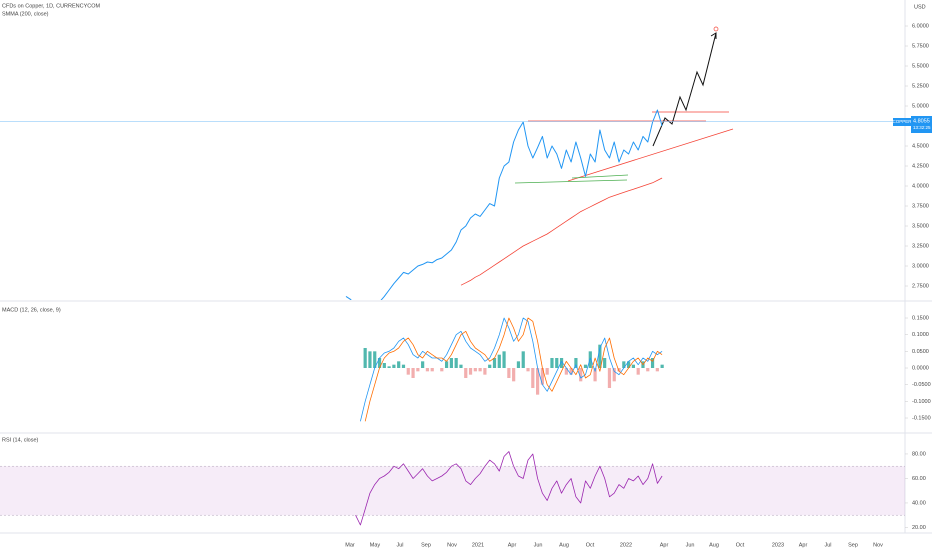  What do you see at coordinates (920, 335) in the screenshot?
I see `y-tick-label: 0.1000` at bounding box center [920, 335].